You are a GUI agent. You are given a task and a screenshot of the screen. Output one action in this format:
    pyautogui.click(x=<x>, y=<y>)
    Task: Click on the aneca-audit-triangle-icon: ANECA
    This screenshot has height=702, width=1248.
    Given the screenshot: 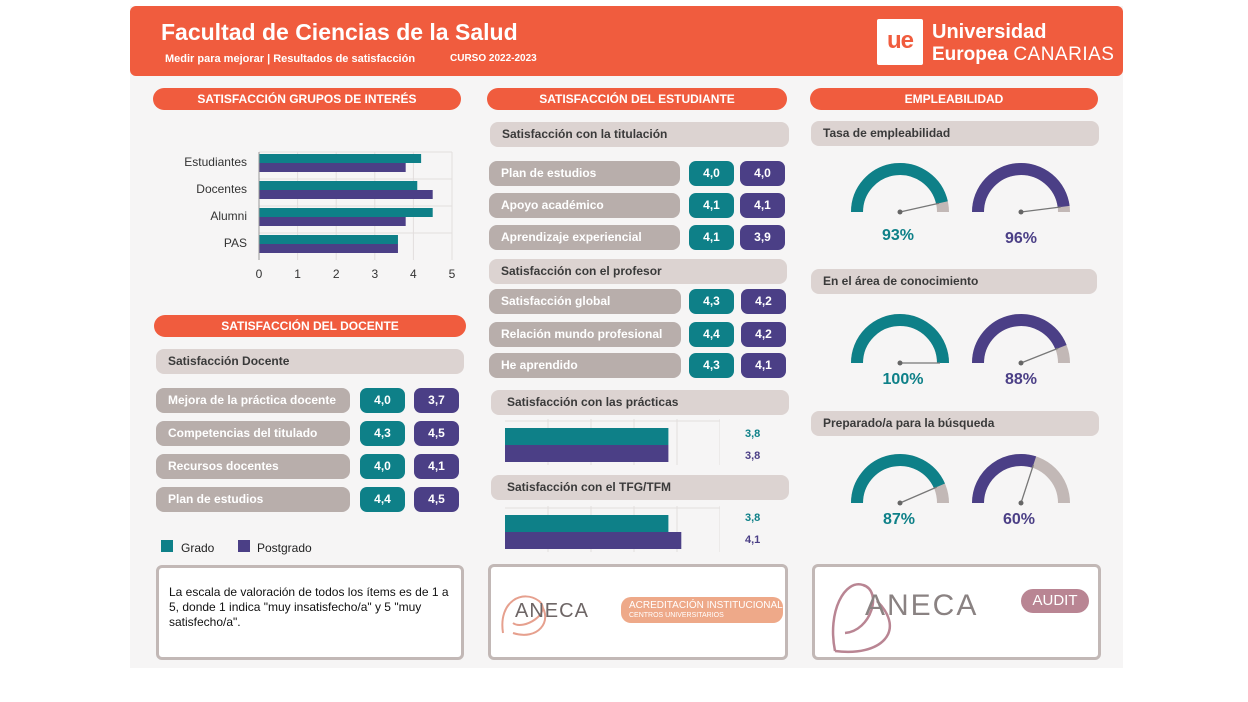 What is the action you would take?
    pyautogui.click(x=904, y=618)
    